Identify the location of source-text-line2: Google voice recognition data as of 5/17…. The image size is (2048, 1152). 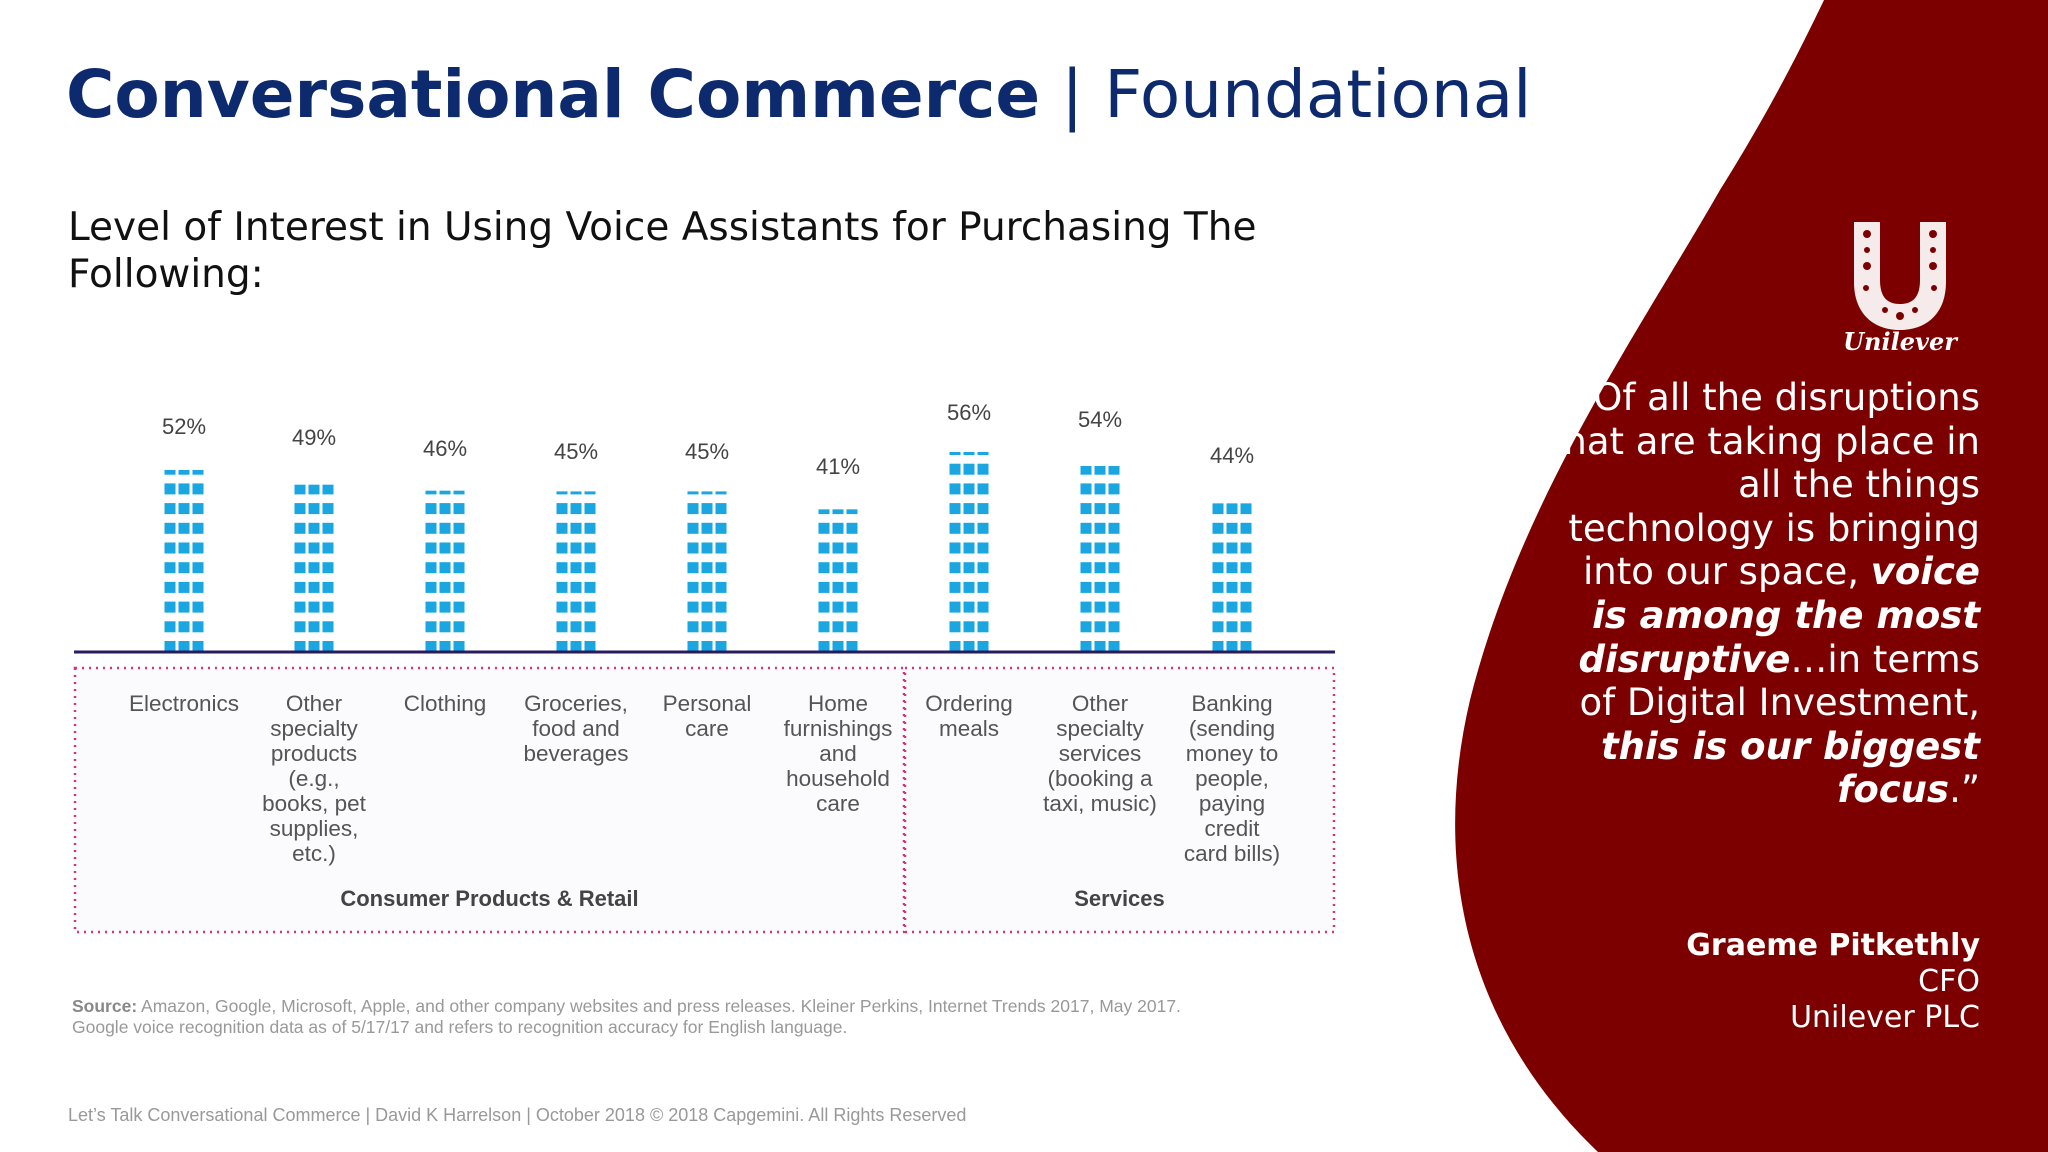
(460, 1027).